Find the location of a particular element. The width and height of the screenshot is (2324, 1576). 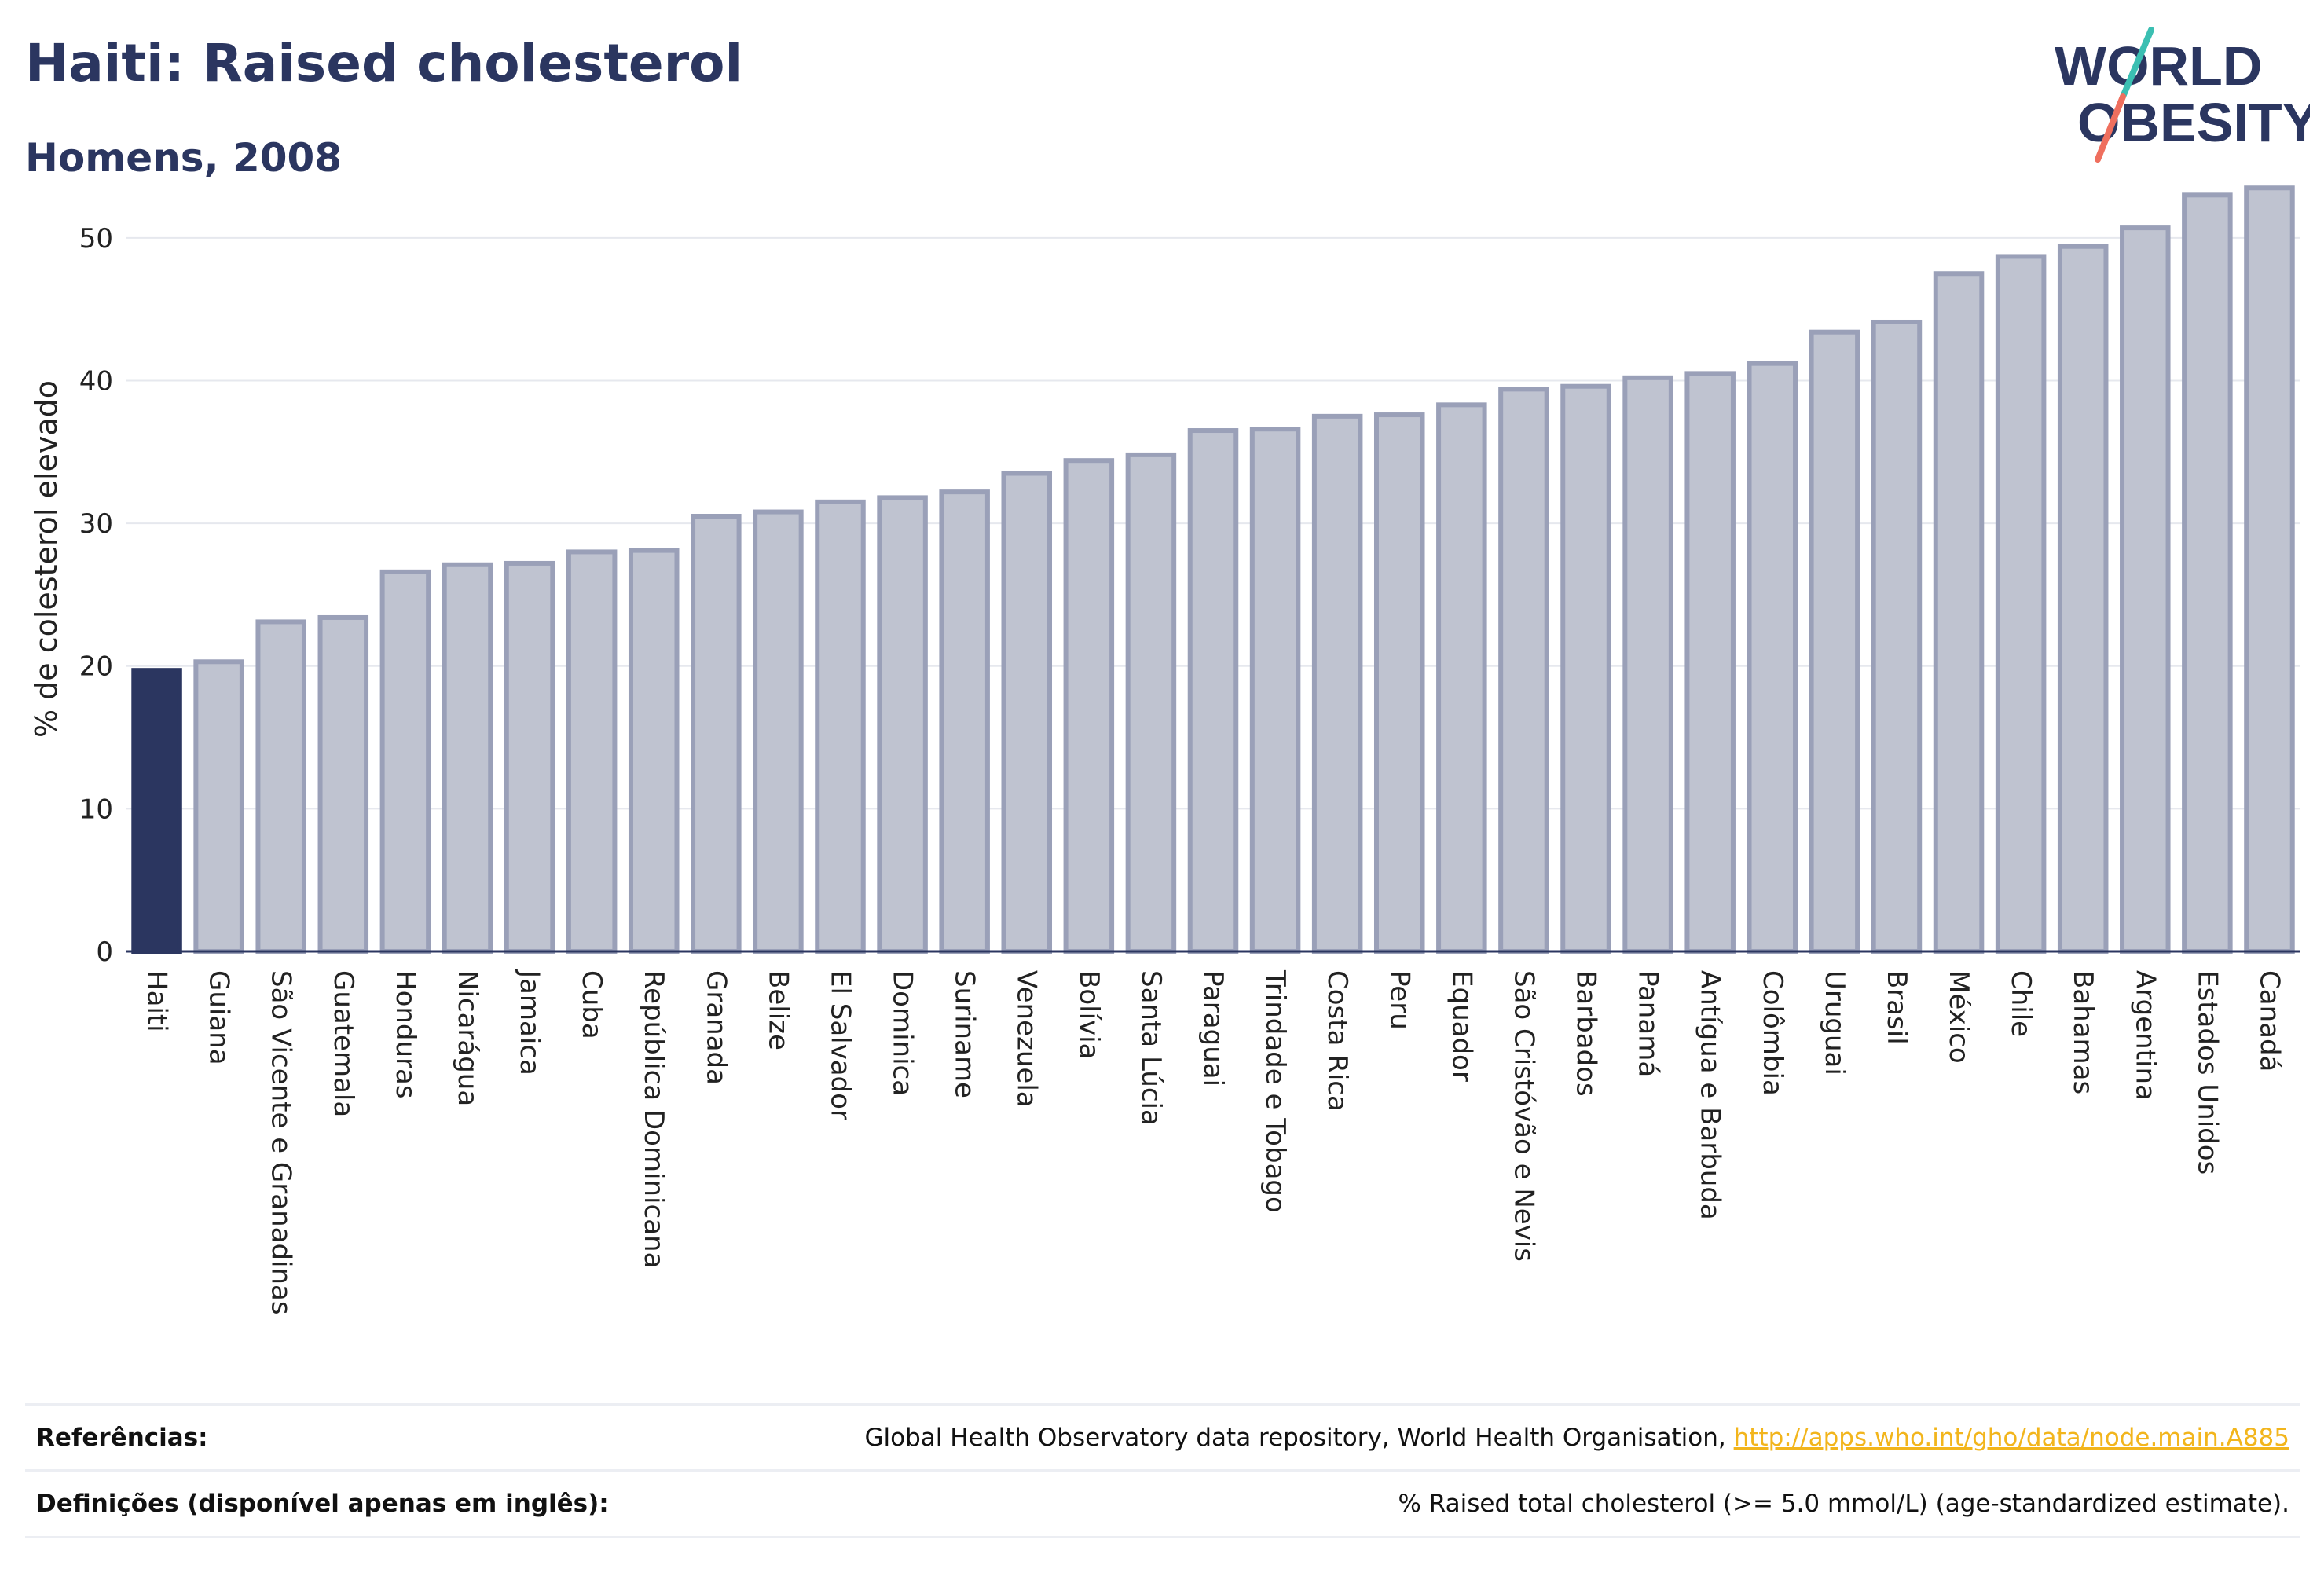

x-tick-label: Costa Rica is located at coordinates (1337, 1041).